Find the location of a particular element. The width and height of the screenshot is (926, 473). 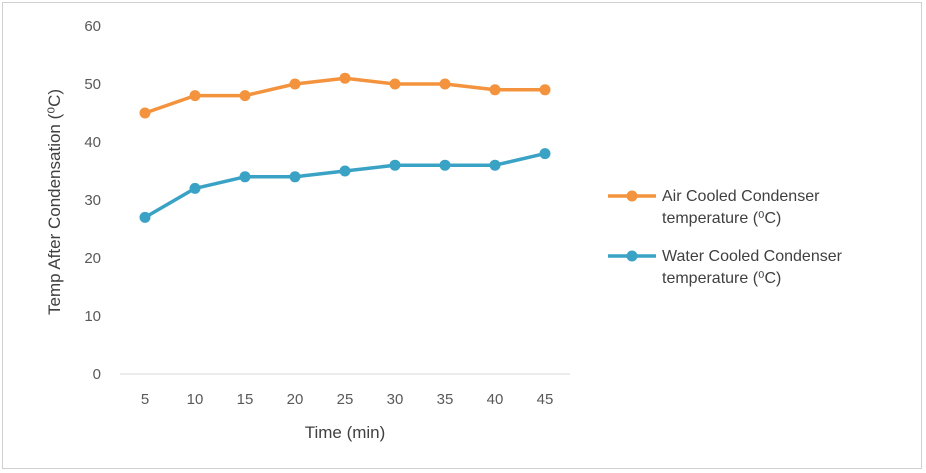

legend-item-1: Air Cooled Condenser temperature (⁰C) is located at coordinates (714, 207).